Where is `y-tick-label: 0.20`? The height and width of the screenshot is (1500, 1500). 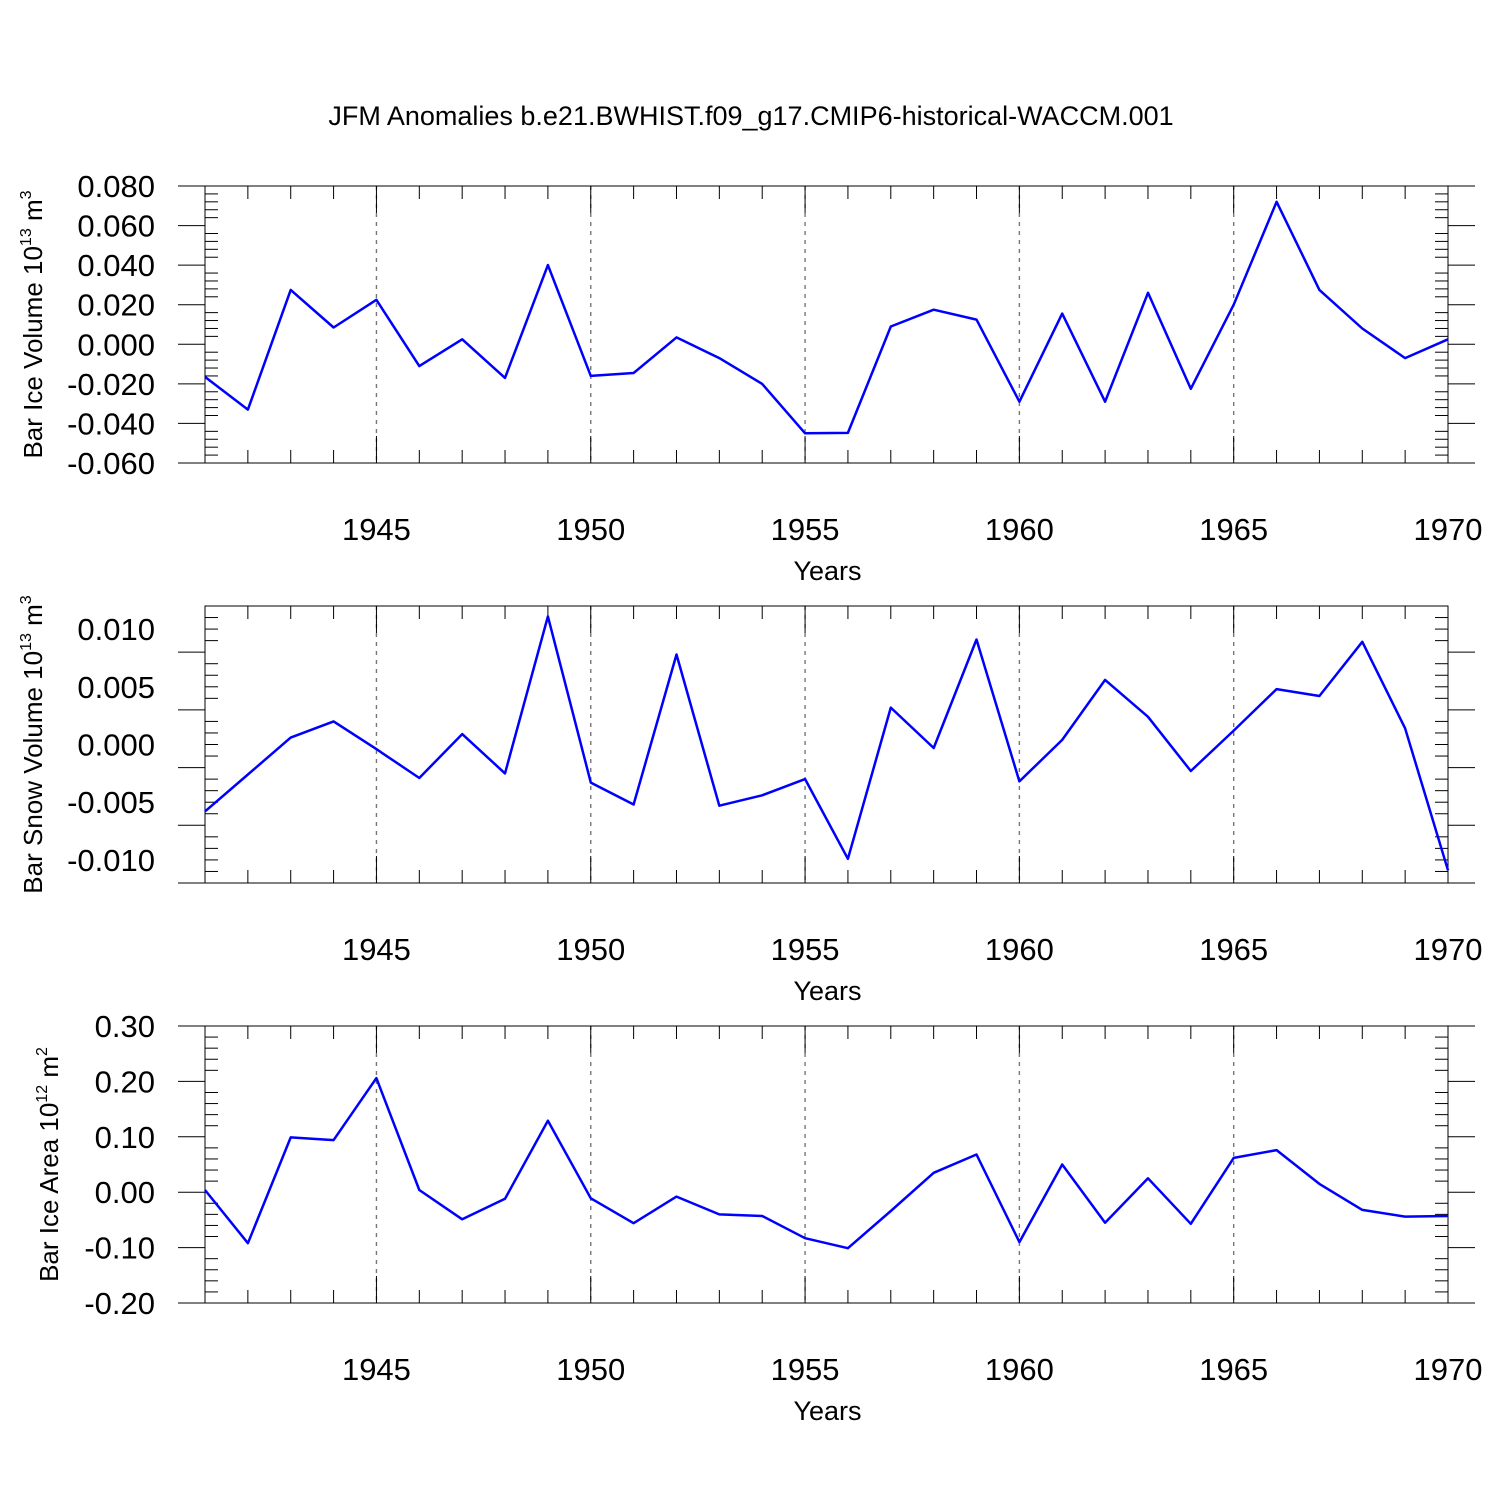 y-tick-label: 0.20 is located at coordinates (125, 1081).